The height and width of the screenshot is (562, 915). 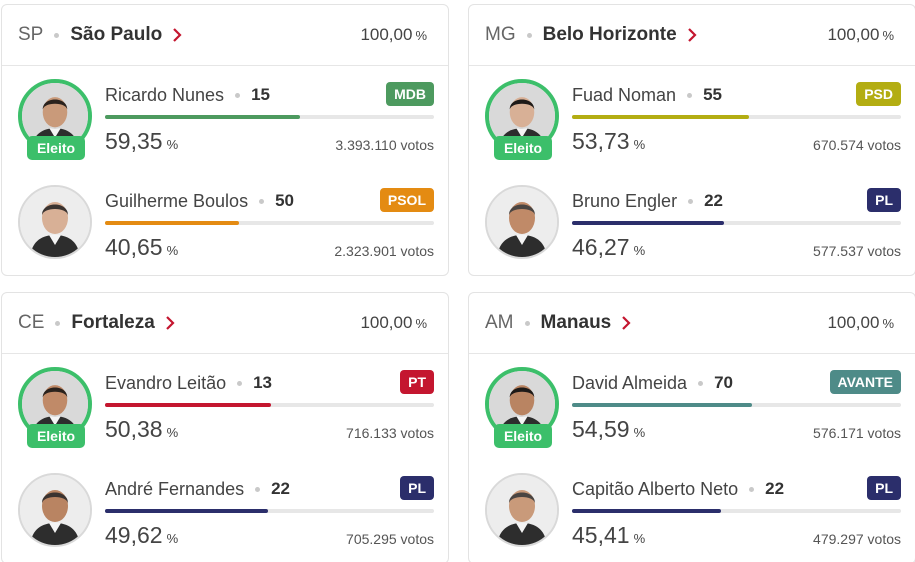 What do you see at coordinates (225, 323) in the screenshot?
I see `city-header-link: CE Fortaleza 100,00%` at bounding box center [225, 323].